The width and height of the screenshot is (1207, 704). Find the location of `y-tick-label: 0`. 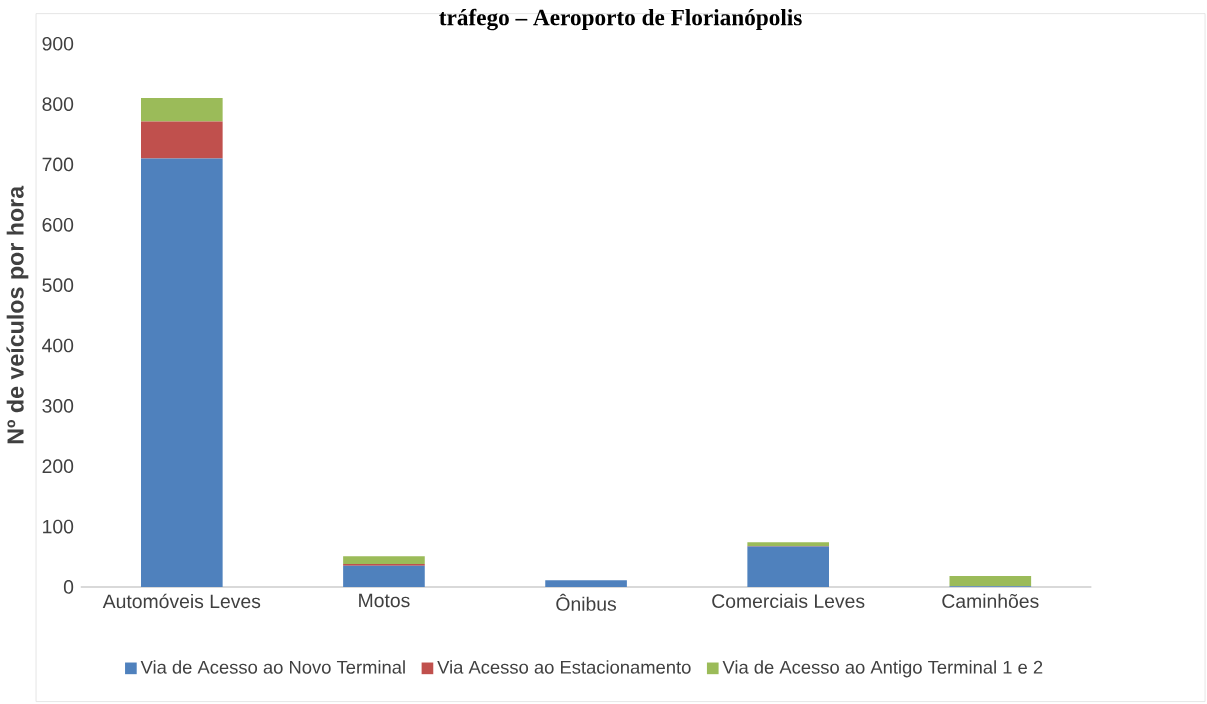

y-tick-label: 0 is located at coordinates (68, 587).